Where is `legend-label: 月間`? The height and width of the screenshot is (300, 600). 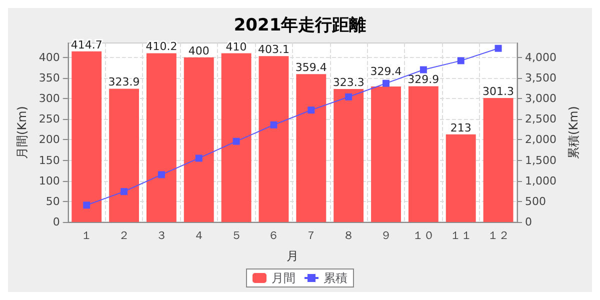 legend-label: 月間 is located at coordinates (284, 278).